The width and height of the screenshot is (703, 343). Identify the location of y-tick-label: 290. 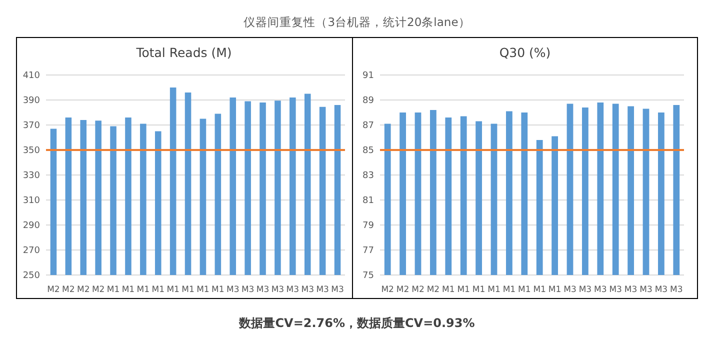
(31, 226).